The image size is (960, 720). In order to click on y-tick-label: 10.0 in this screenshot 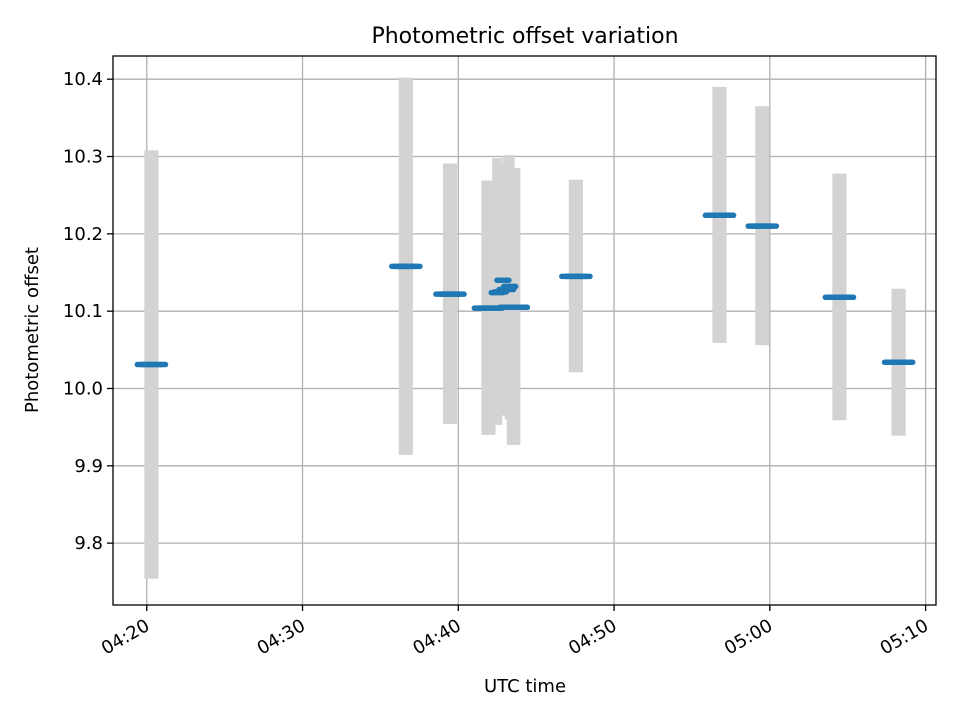, I will do `click(83, 388)`.